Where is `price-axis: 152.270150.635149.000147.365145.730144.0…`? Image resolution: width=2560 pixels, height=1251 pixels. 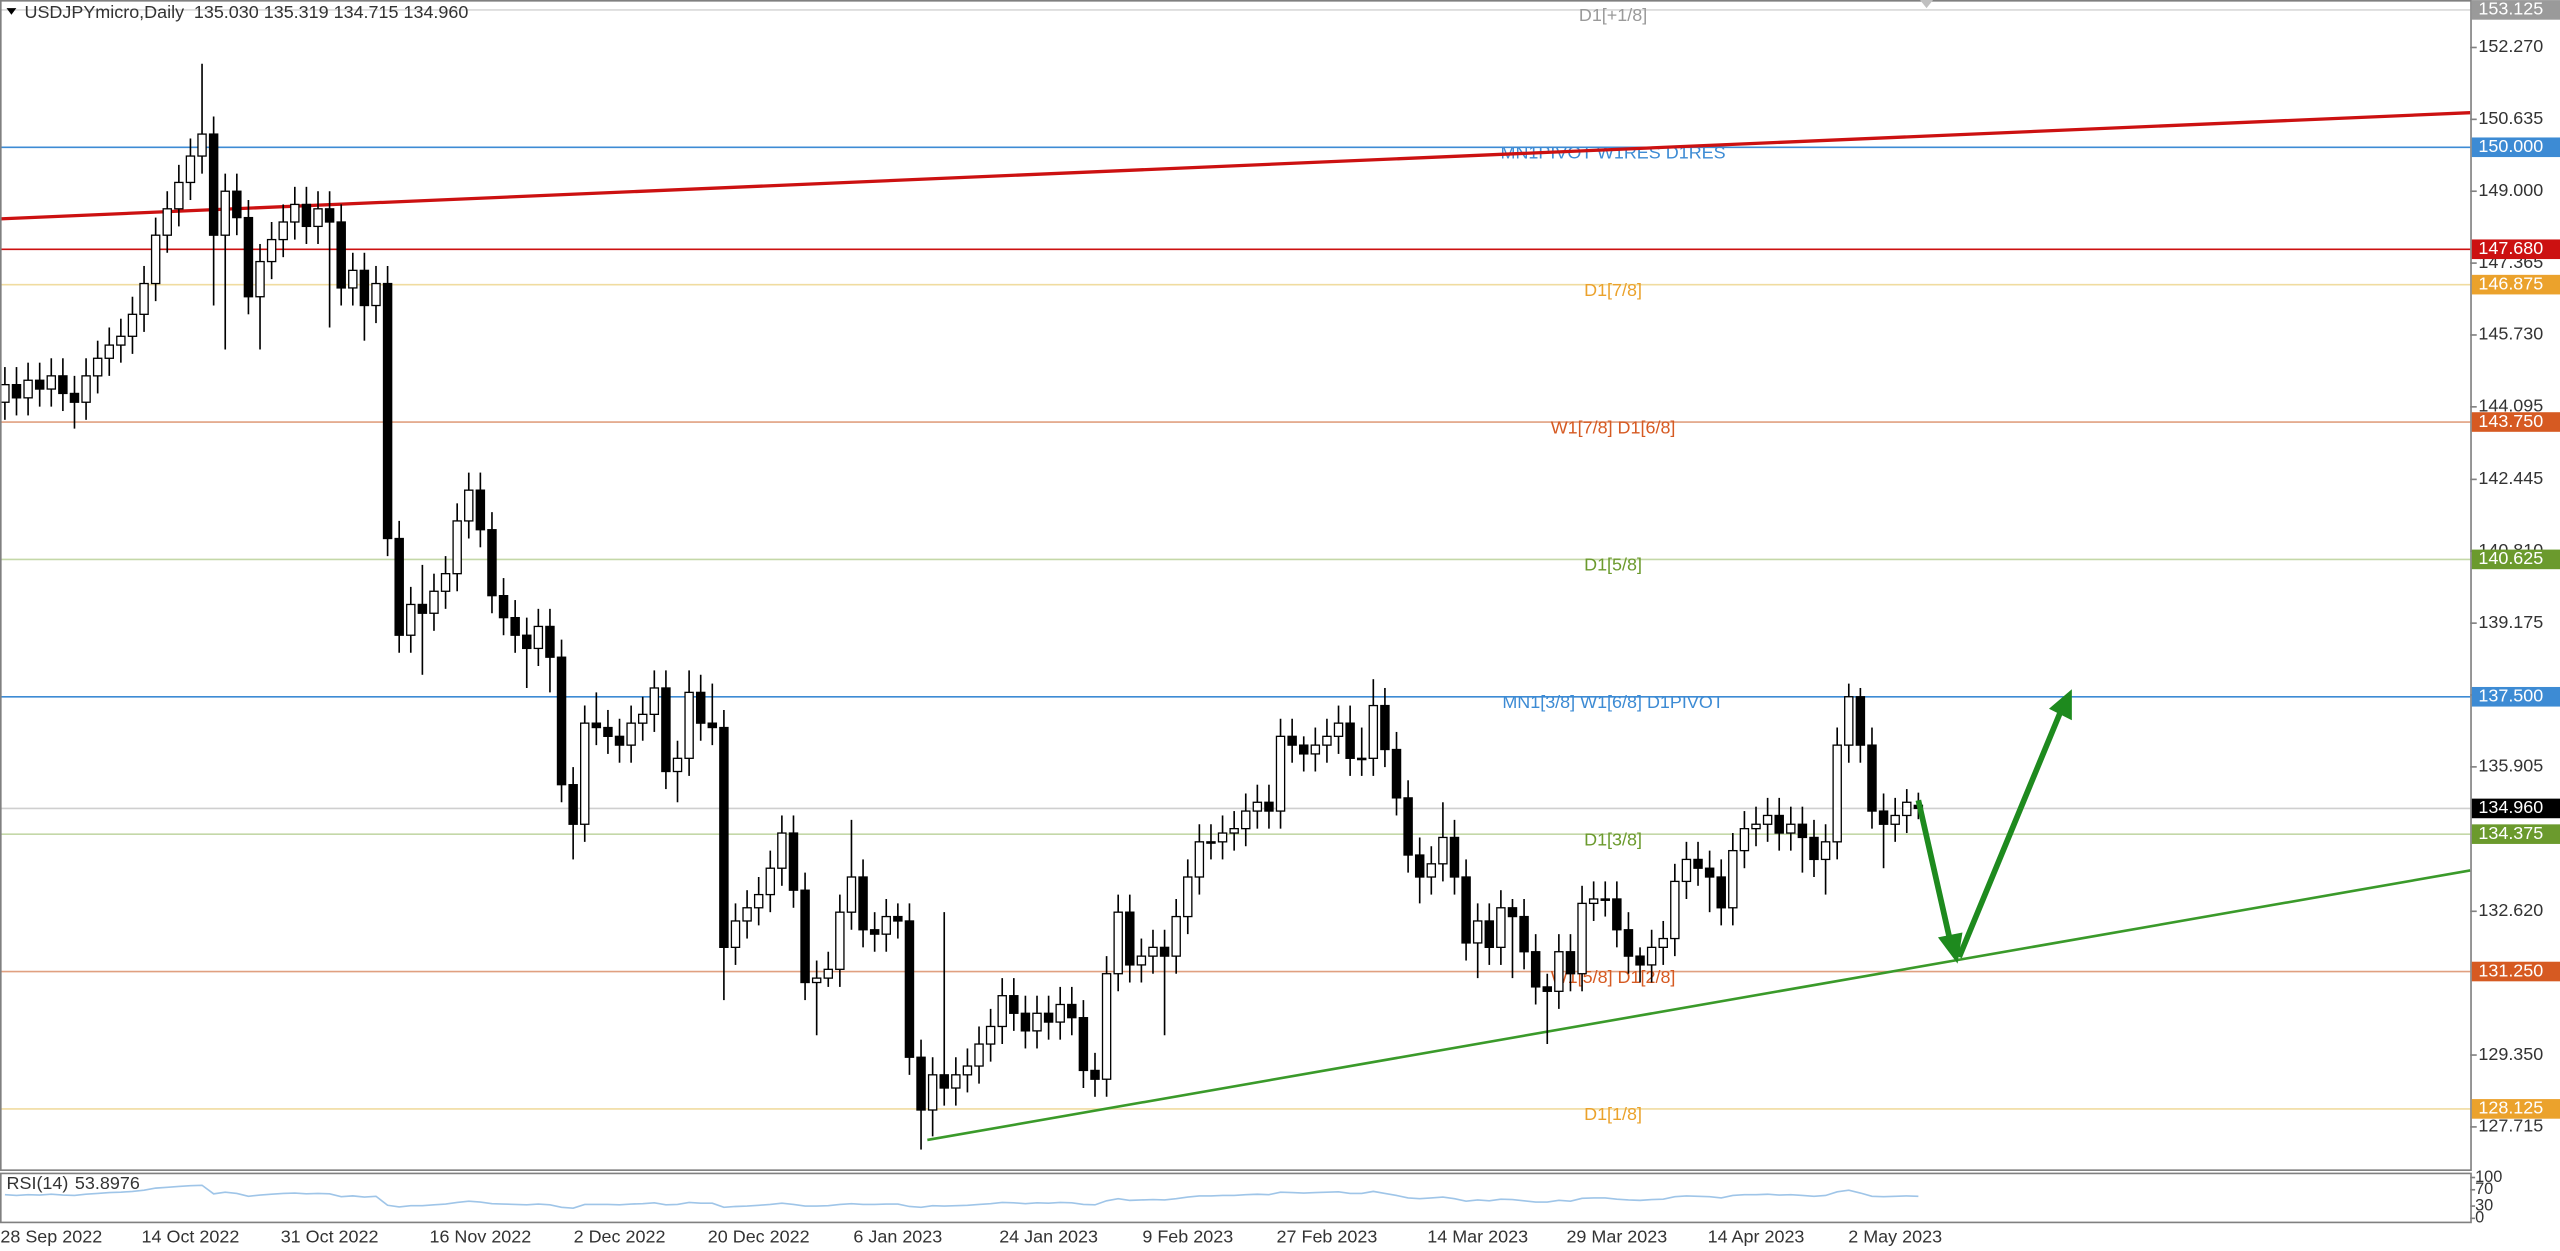 price-axis: 152.270150.635149.000147.365145.730144.0… is located at coordinates (2515, 568).